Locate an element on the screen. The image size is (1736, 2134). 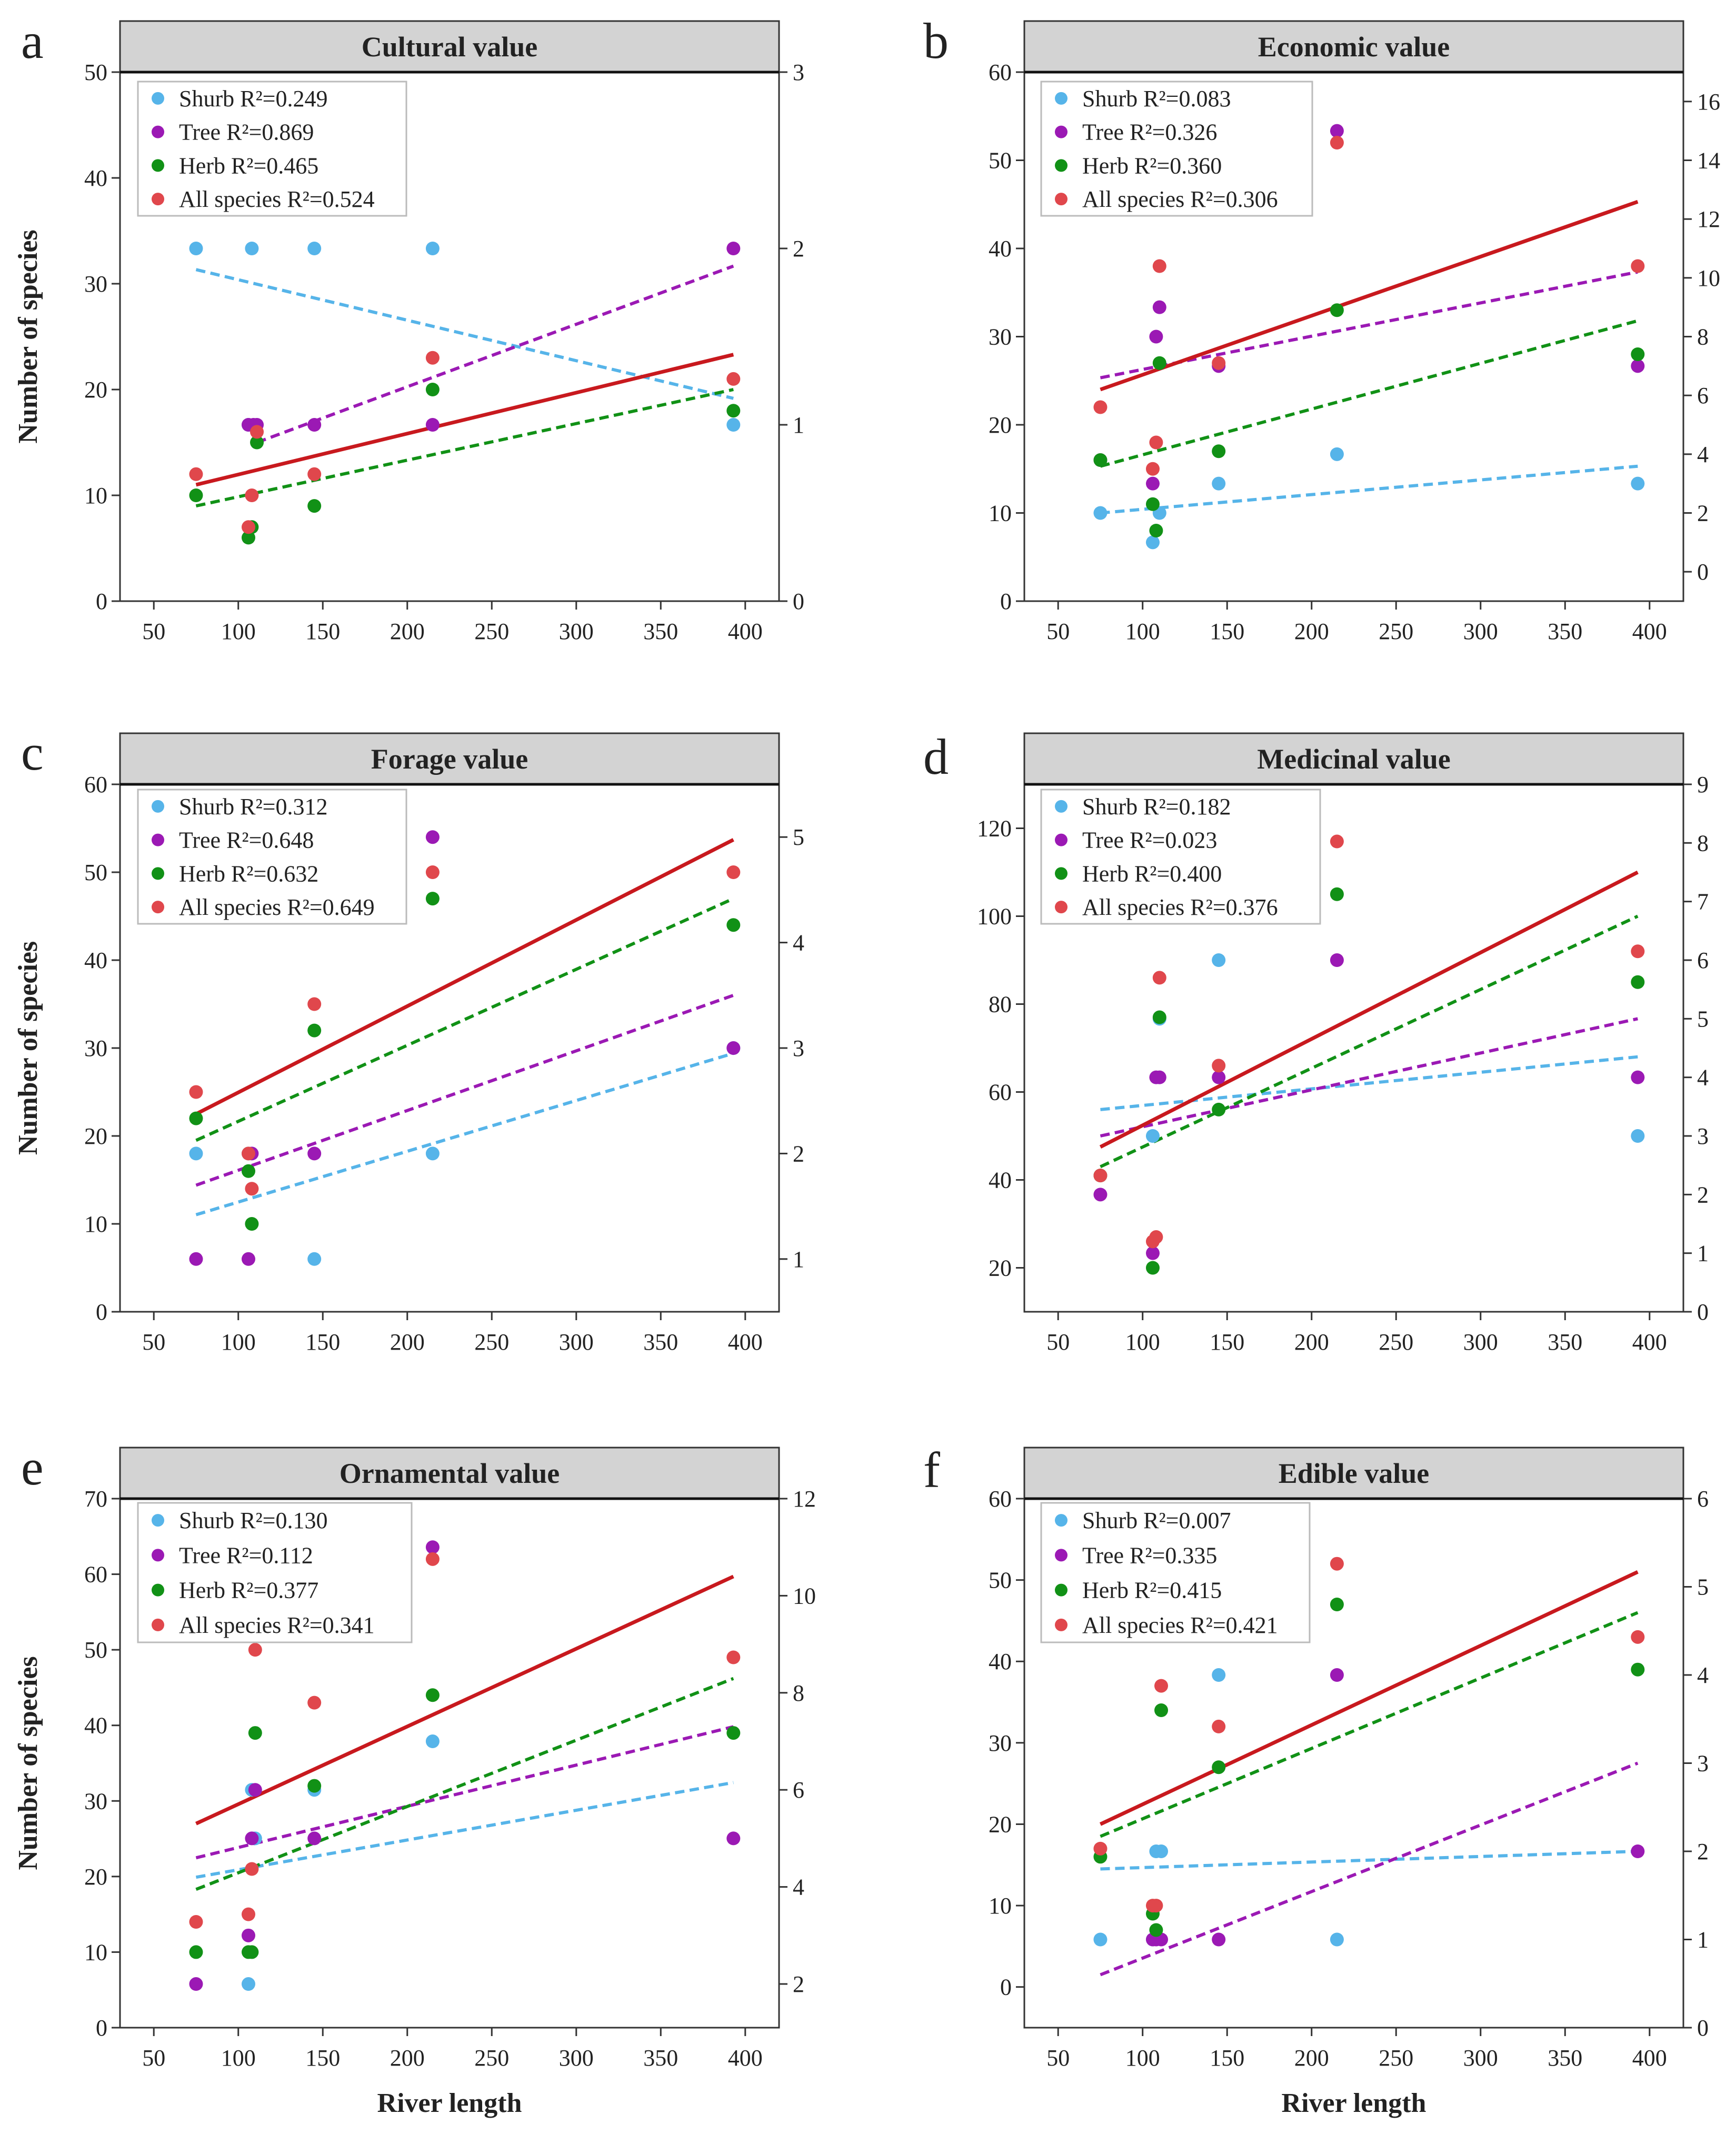
y-tick-label: 30 is located at coordinates (95, 1048).